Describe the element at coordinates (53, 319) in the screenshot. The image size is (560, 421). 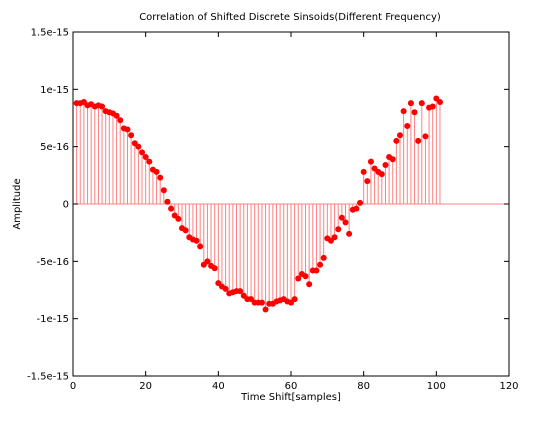
I see `y-tick-label: -1e-15` at that location.